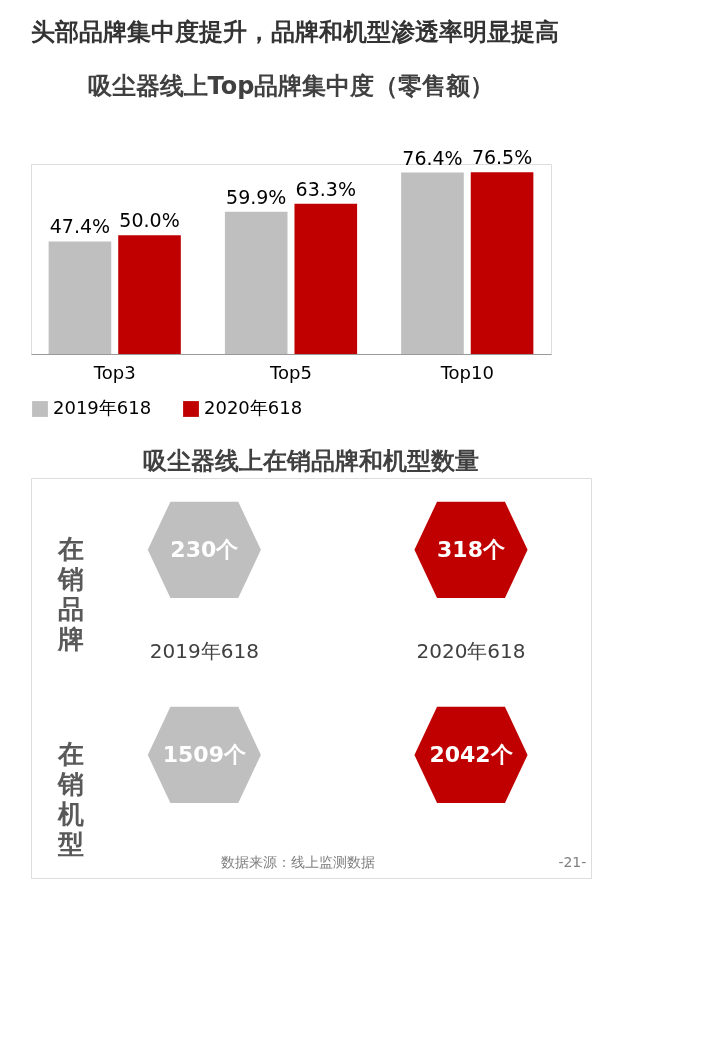  Describe the element at coordinates (432, 157) in the screenshot. I see `data-label: 76.4%` at that location.